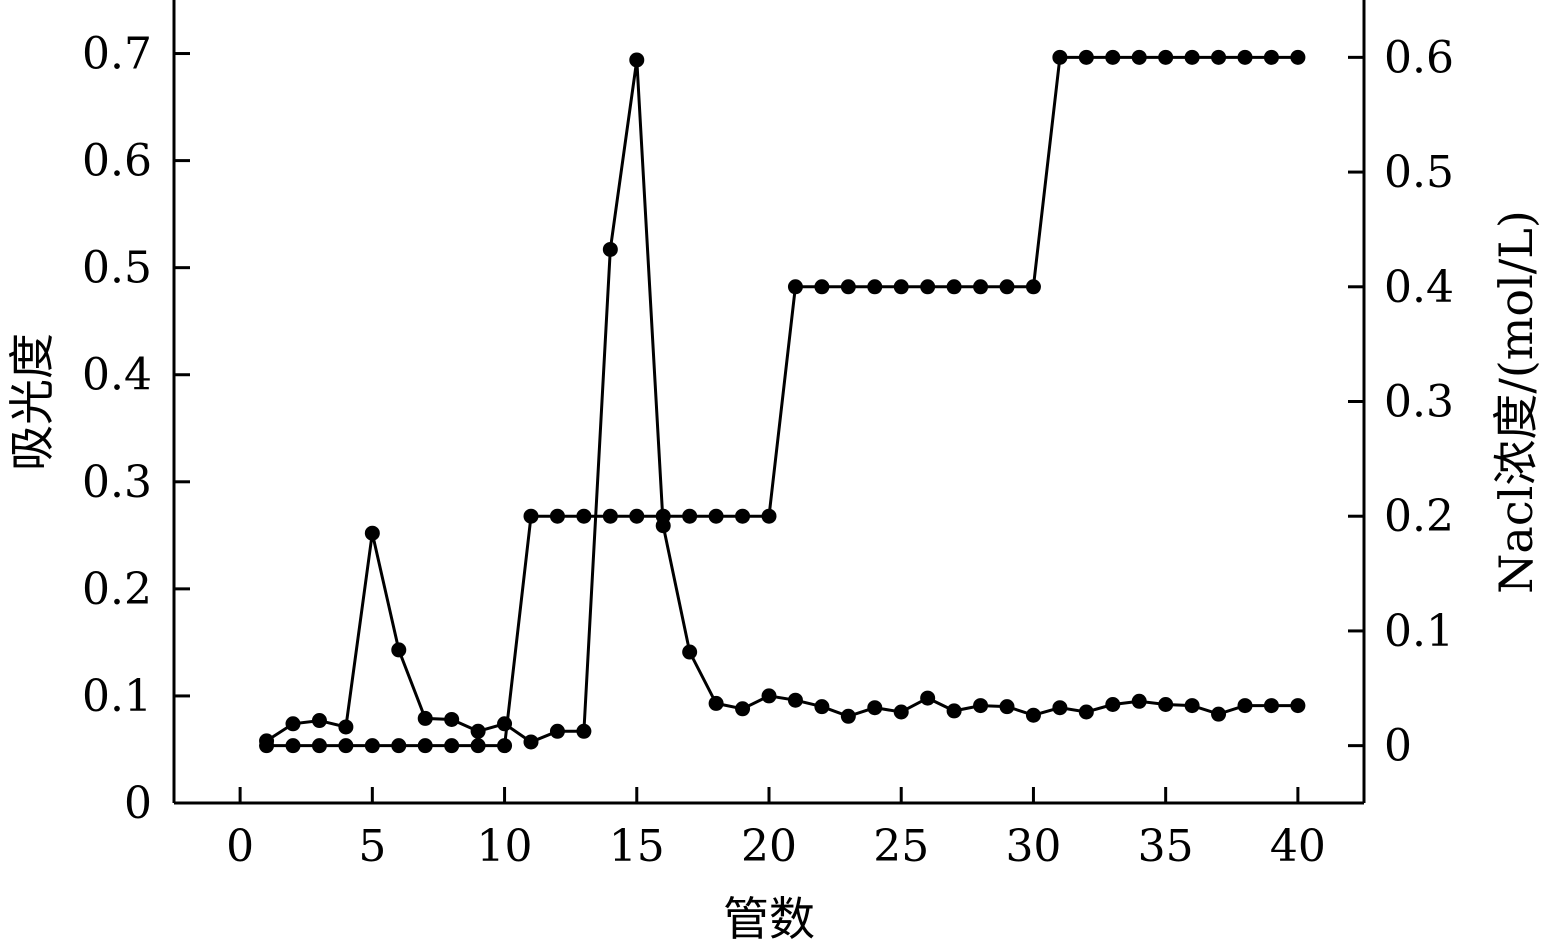 This screenshot has height=944, width=1544. Describe the element at coordinates (117, 54) in the screenshot. I see `y-tick-label-left: 0.7` at that location.